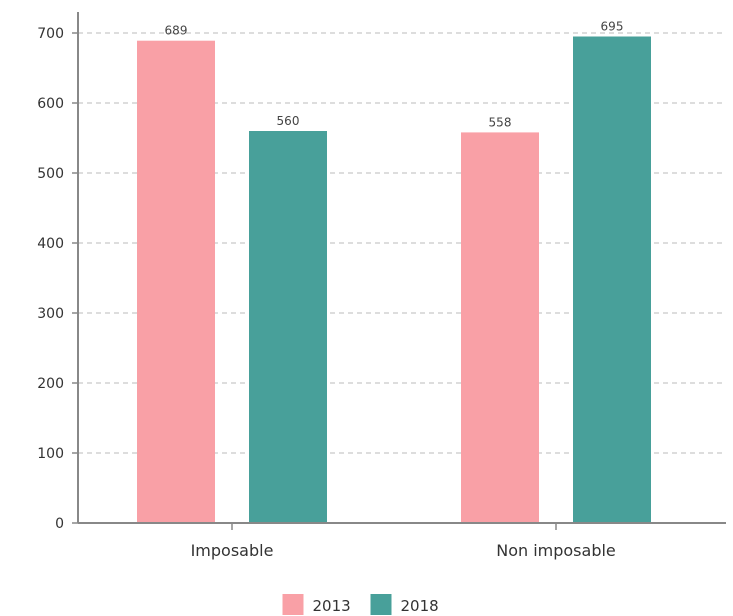  What do you see at coordinates (420, 606) in the screenshot?
I see `legend-label: 2018` at bounding box center [420, 606].